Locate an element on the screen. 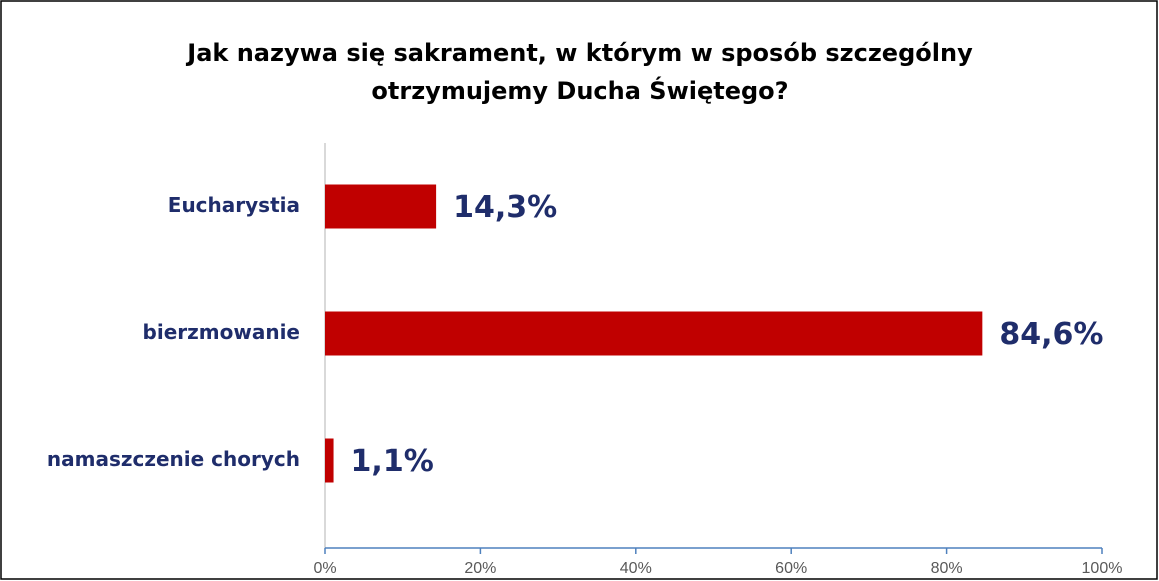  x-tick-label: 80% is located at coordinates (947, 568).